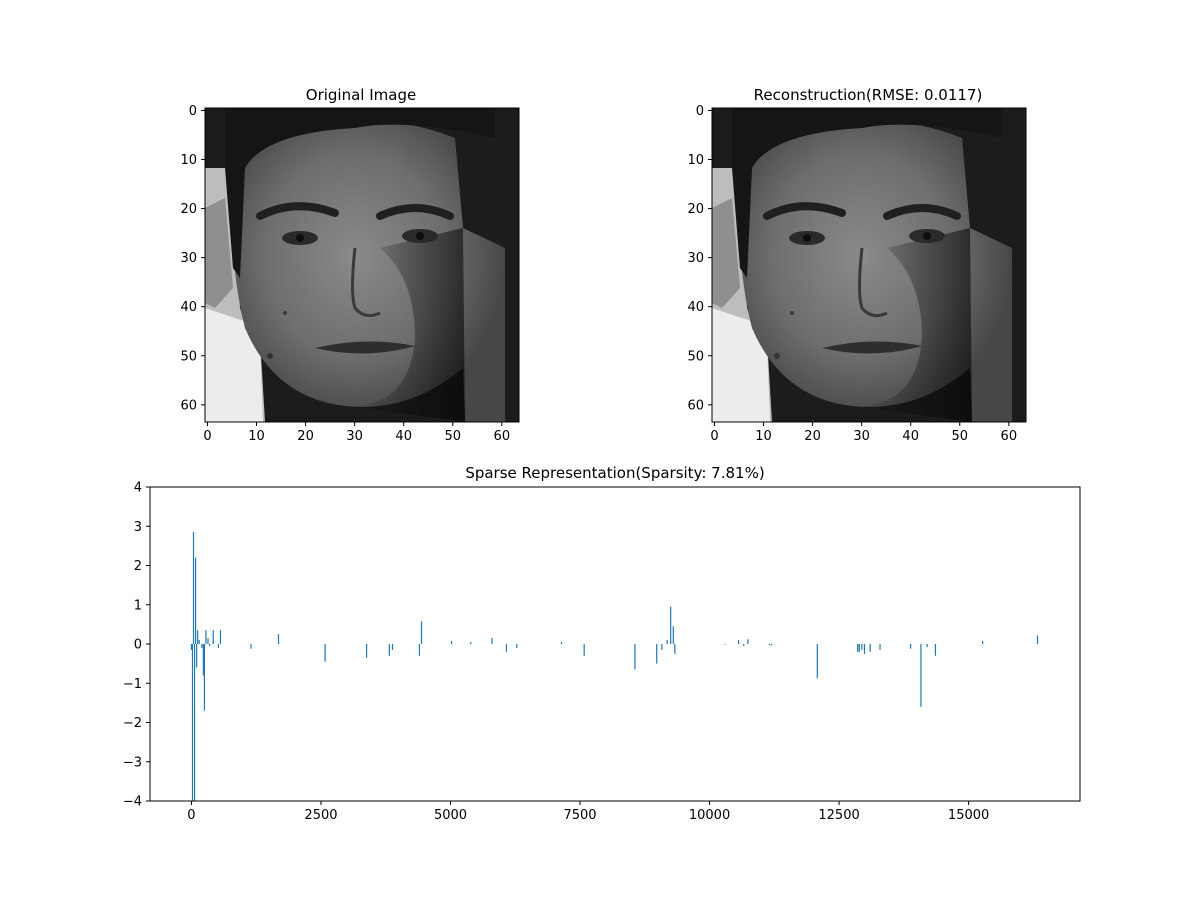 The height and width of the screenshot is (900, 1200). I want to click on y-tick-label: 30, so click(695, 258).